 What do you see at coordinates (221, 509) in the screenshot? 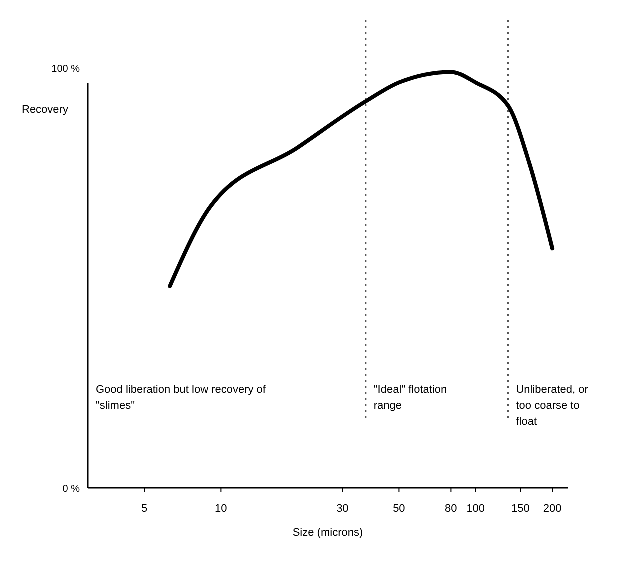
I see `x-tick-label: 10` at bounding box center [221, 509].